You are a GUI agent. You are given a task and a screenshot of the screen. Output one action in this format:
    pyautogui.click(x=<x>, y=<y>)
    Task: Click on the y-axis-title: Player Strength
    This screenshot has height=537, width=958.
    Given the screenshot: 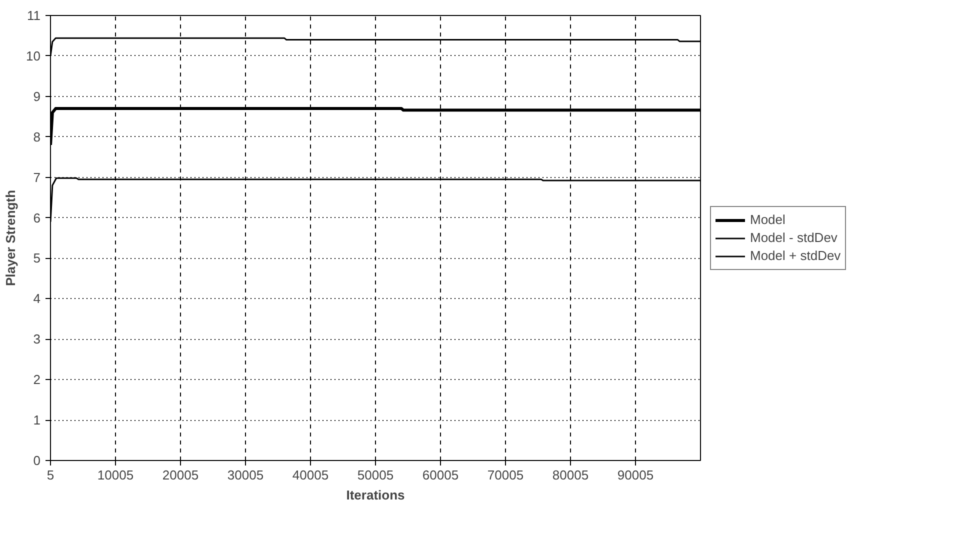 What is the action you would take?
    pyautogui.click(x=10, y=238)
    